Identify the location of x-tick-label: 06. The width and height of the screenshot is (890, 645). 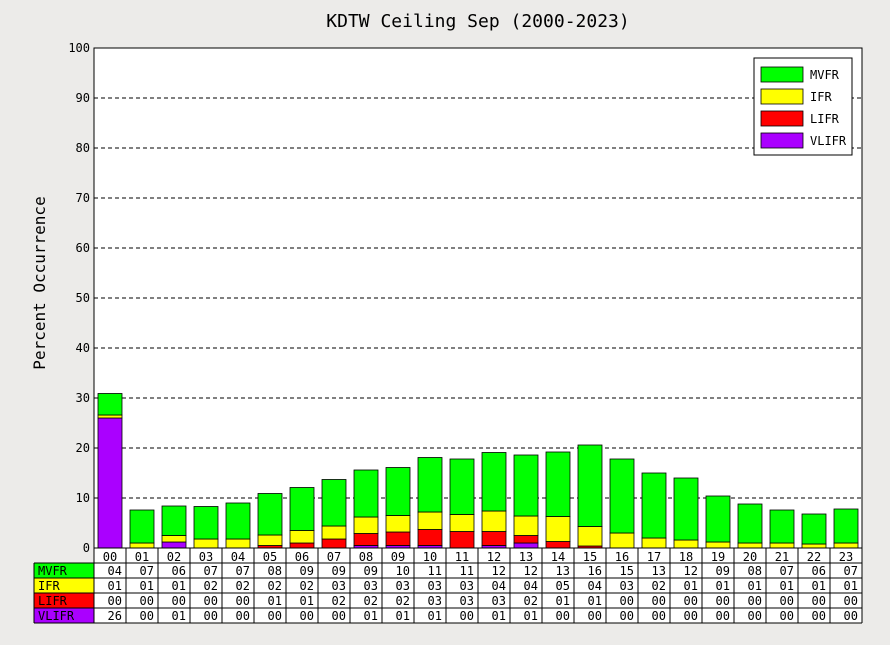
(302, 557).